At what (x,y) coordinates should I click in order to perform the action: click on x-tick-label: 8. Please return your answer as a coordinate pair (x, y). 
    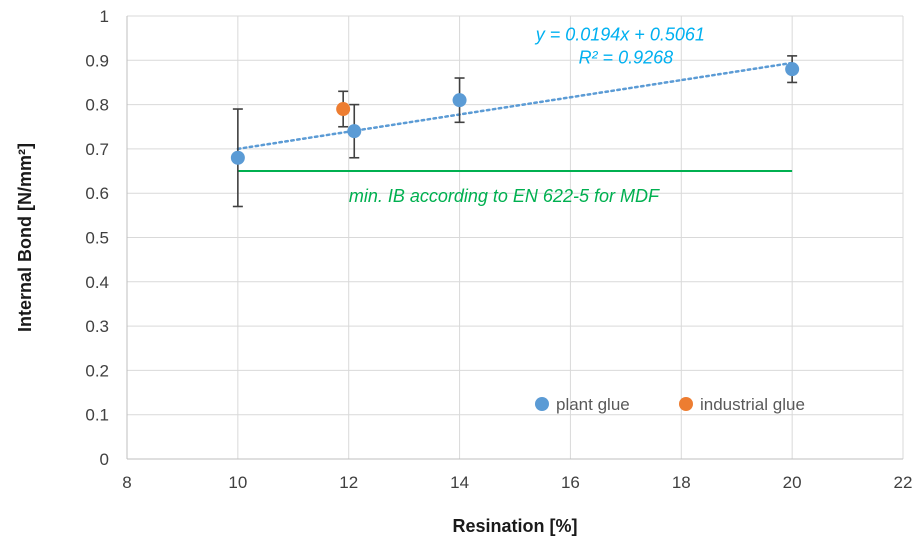
    Looking at the image, I should click on (126, 482).